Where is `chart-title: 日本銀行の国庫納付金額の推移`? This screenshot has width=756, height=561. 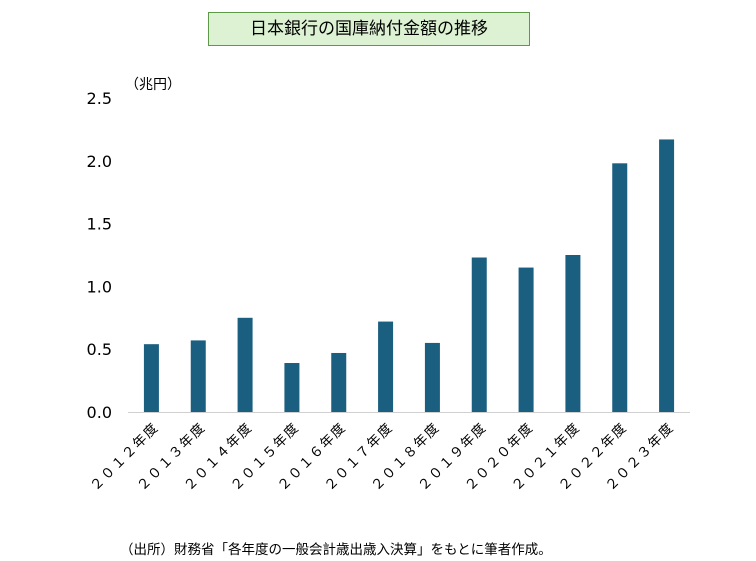
chart-title: 日本銀行の国庫納付金額の推移 is located at coordinates (369, 29).